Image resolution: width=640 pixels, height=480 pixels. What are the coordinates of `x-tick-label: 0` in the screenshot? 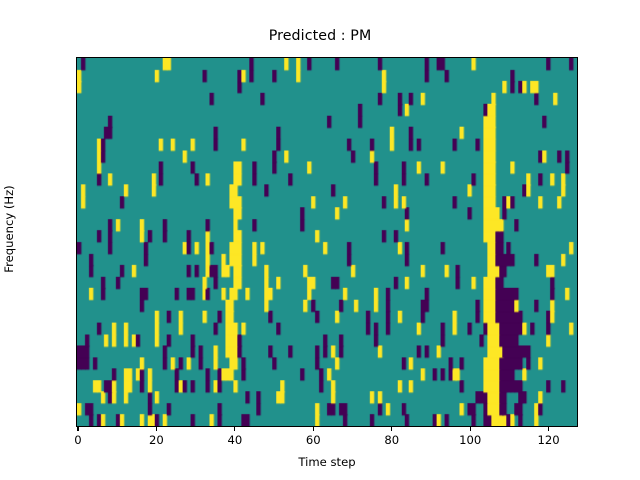 It's located at (78, 440).